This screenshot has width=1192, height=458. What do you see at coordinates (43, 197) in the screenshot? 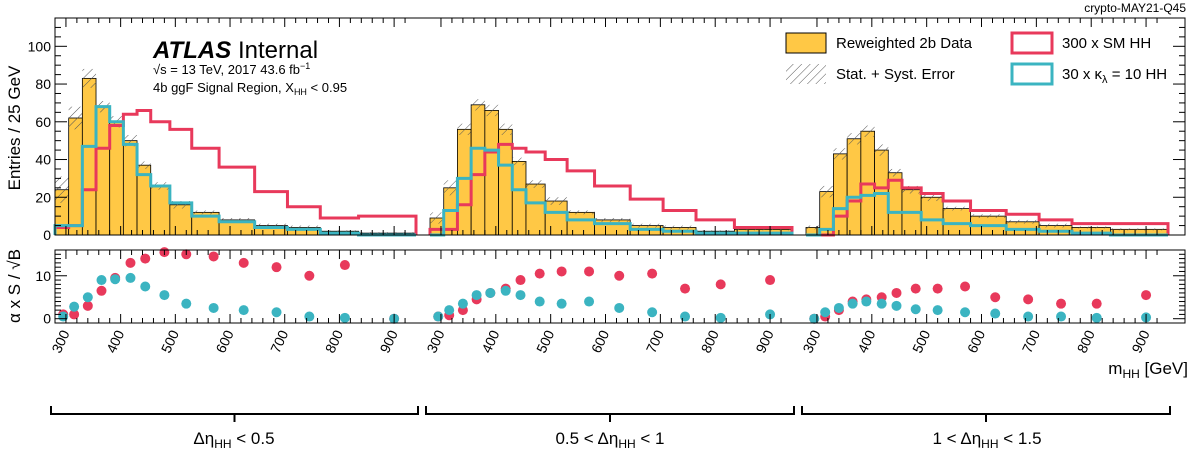
I see `main-y-tick-label: 20` at bounding box center [43, 197].